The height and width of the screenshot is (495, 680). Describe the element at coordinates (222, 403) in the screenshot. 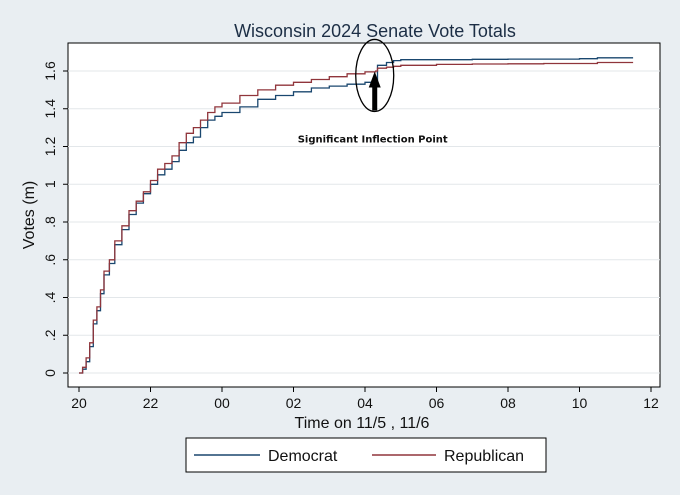

I see `x-tick-label: 00` at that location.